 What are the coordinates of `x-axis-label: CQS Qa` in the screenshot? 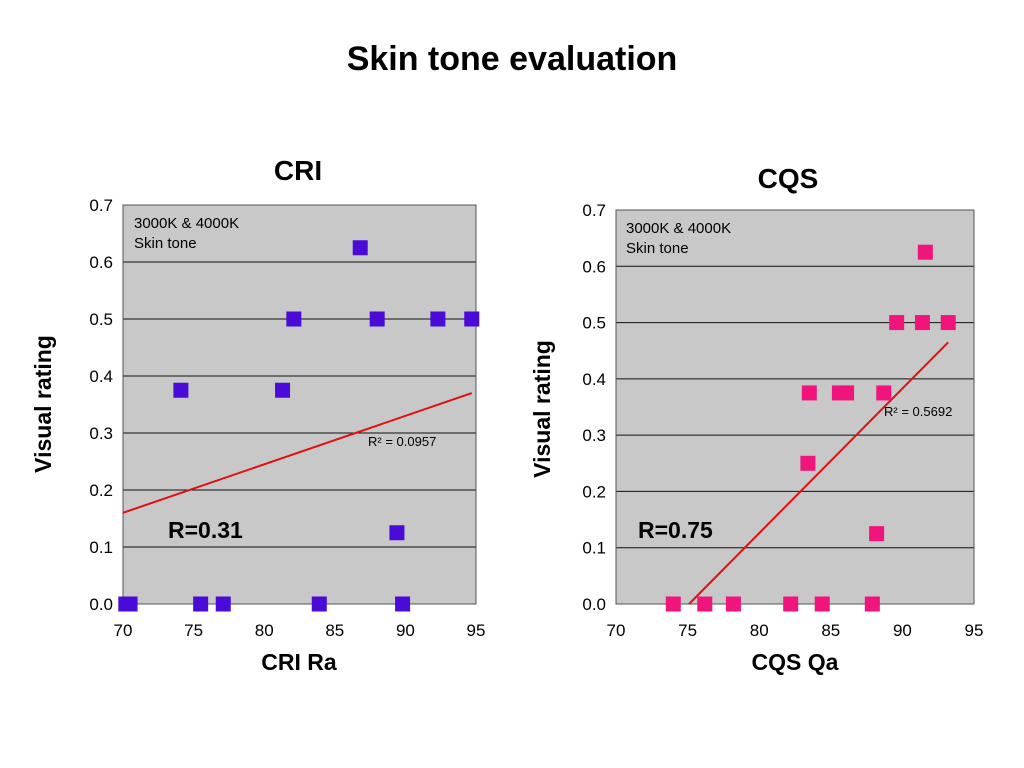 It's located at (795, 662).